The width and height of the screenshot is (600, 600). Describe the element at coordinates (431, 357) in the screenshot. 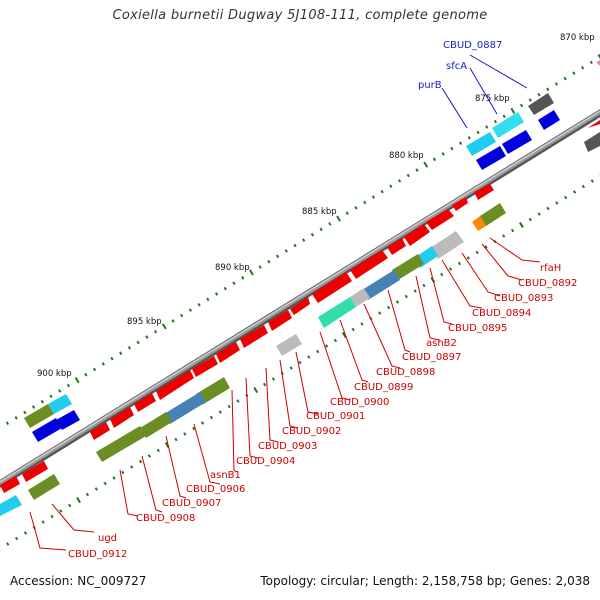

I see `label-CBUD_0897: CBUD_0897` at that location.